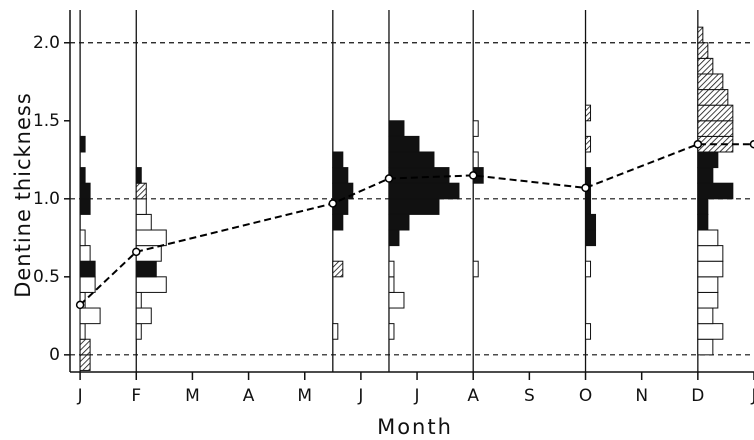 The image size is (754, 440). What do you see at coordinates (697, 396) in the screenshot?
I see `x-tick-label: D` at bounding box center [697, 396].